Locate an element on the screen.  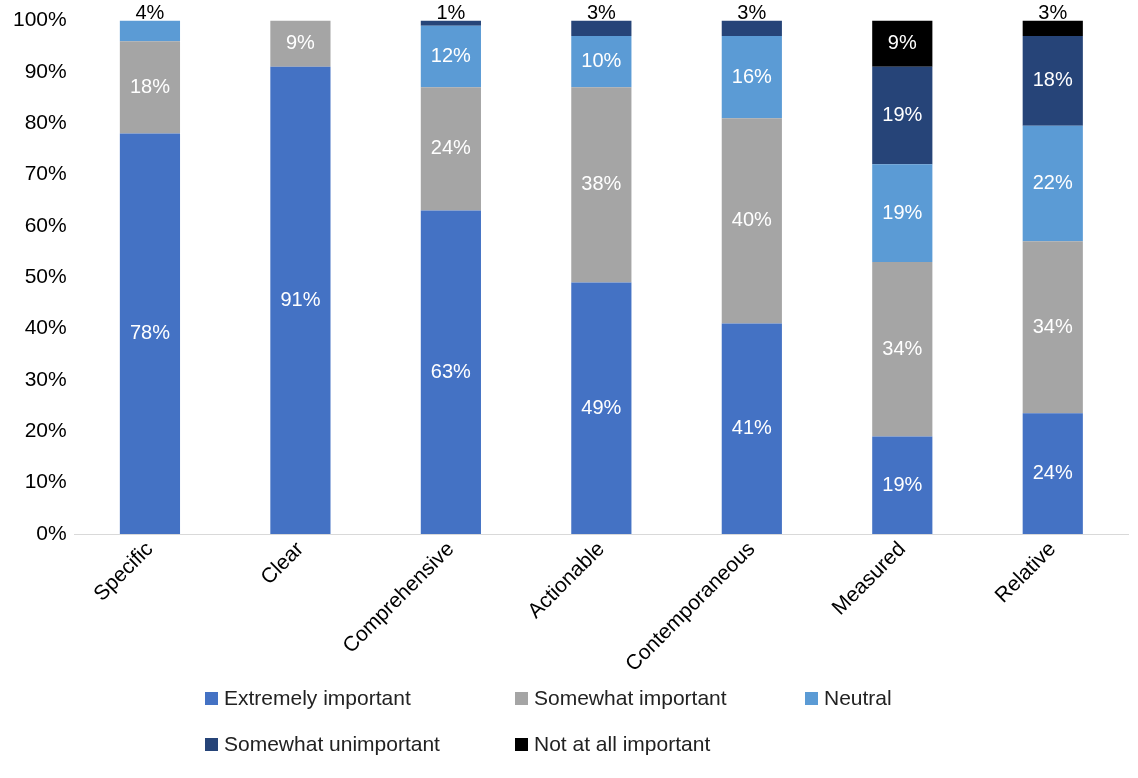
legend-label: Neutral is located at coordinates (858, 698).